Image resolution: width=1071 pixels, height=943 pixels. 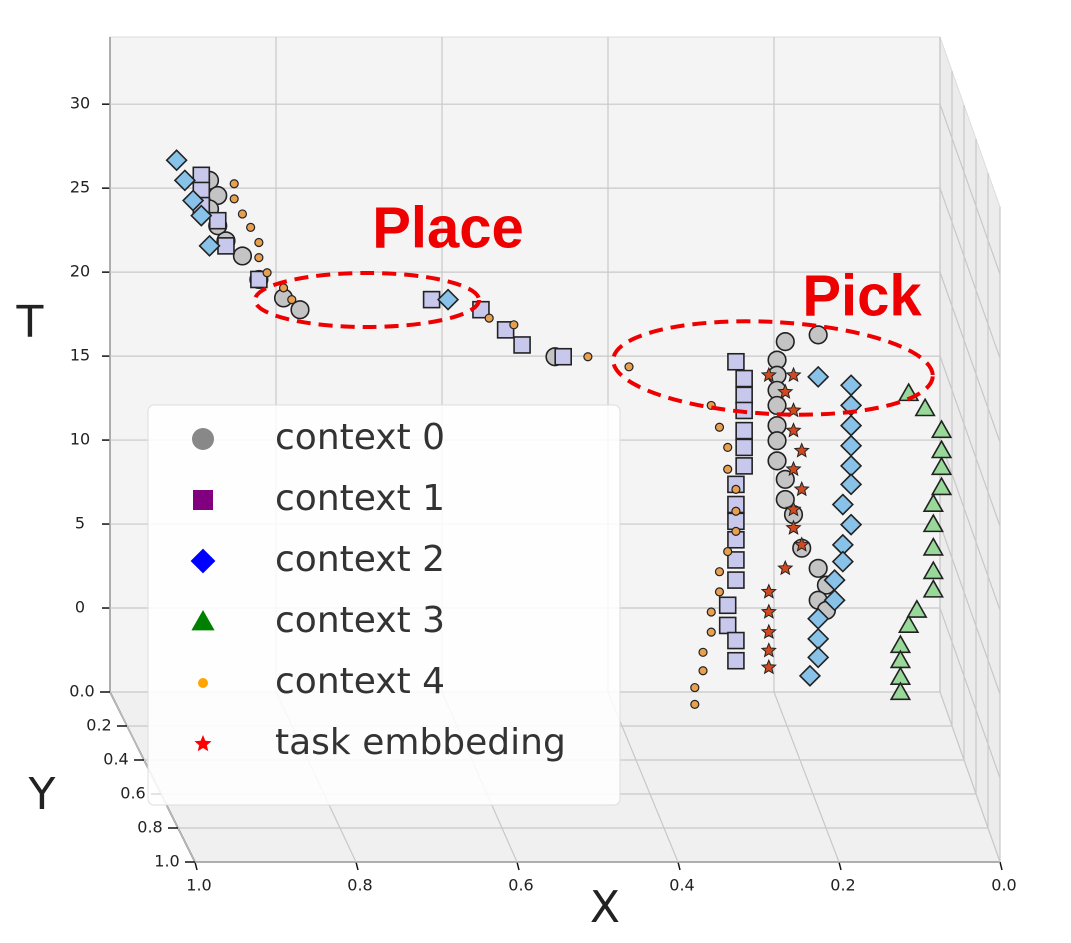 I want to click on x-tick-label: 0.6, so click(x=520, y=885).